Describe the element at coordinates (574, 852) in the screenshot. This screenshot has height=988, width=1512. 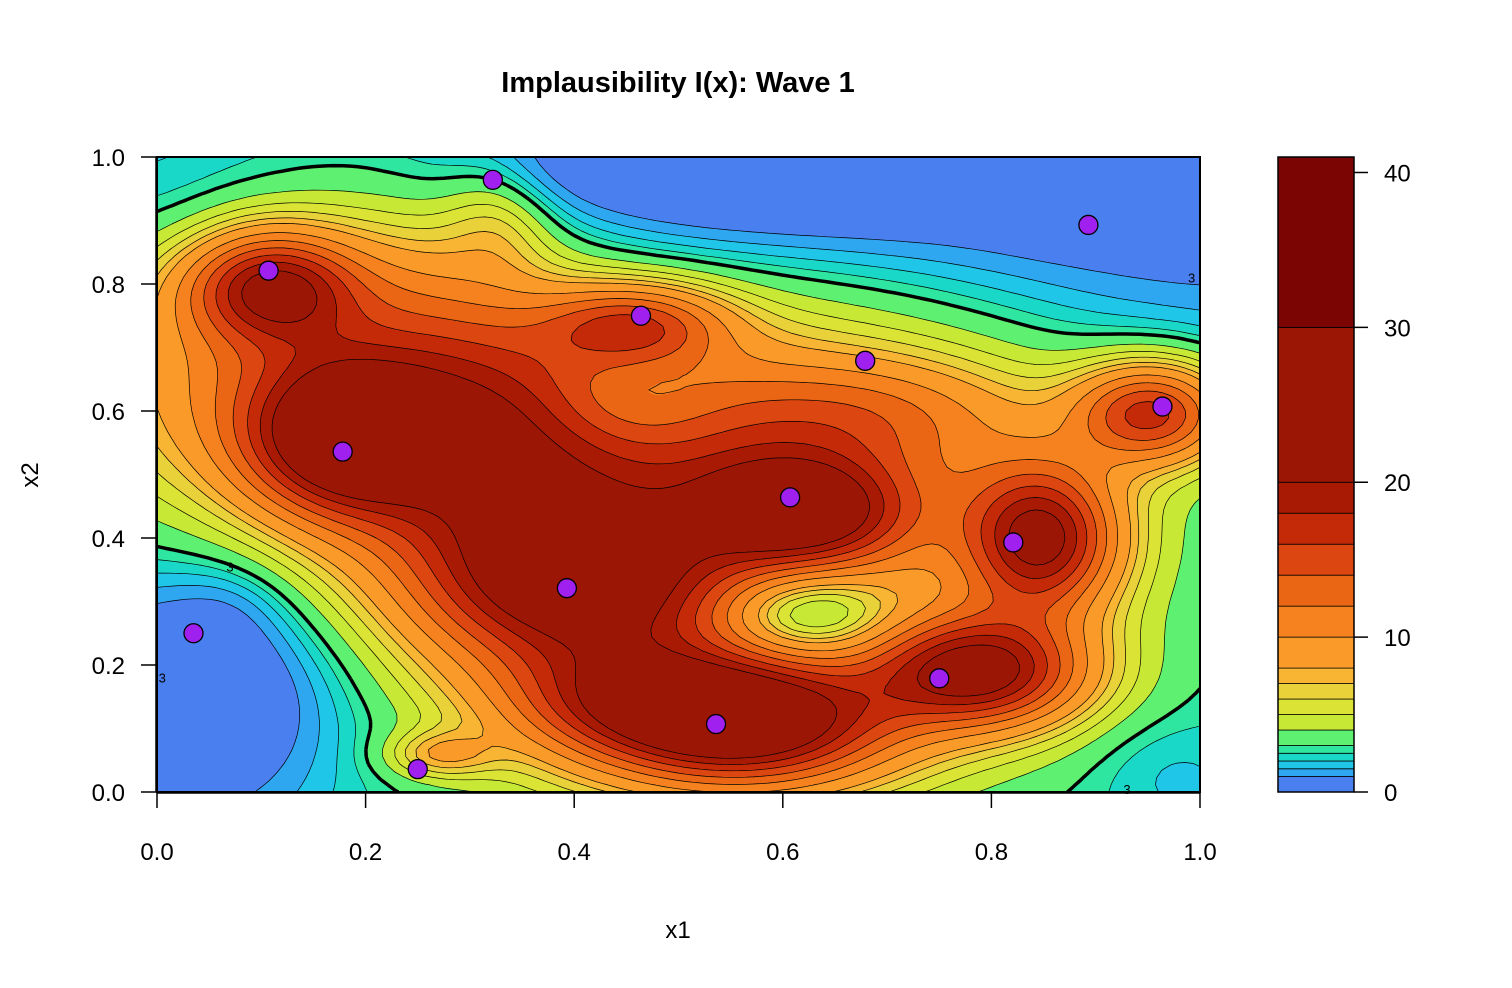
I see `x-tick-label: 0.4` at that location.